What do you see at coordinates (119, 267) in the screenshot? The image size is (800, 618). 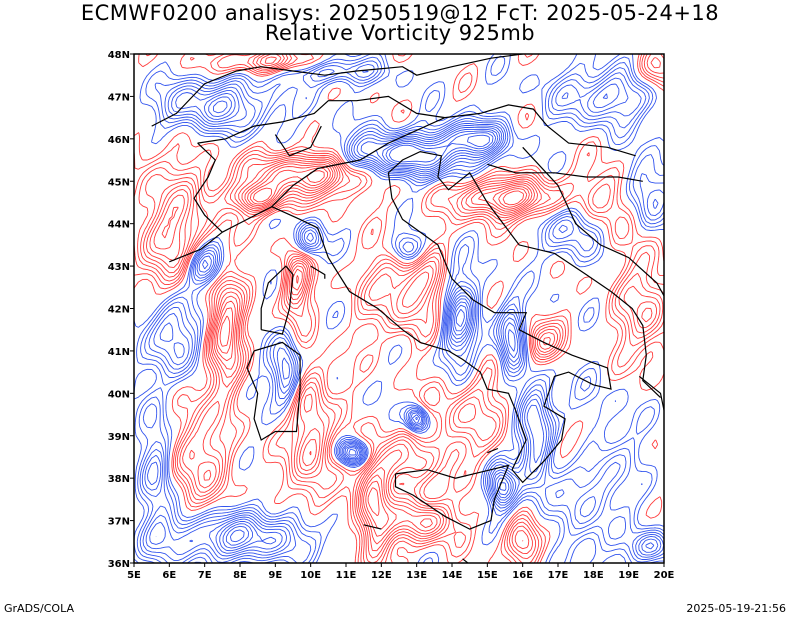 I see `lat-label: 43N` at bounding box center [119, 267].